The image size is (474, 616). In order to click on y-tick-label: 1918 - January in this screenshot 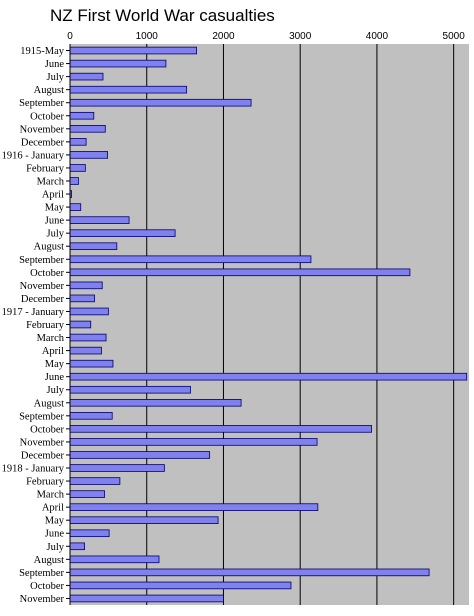, I will do `click(33, 469)`.